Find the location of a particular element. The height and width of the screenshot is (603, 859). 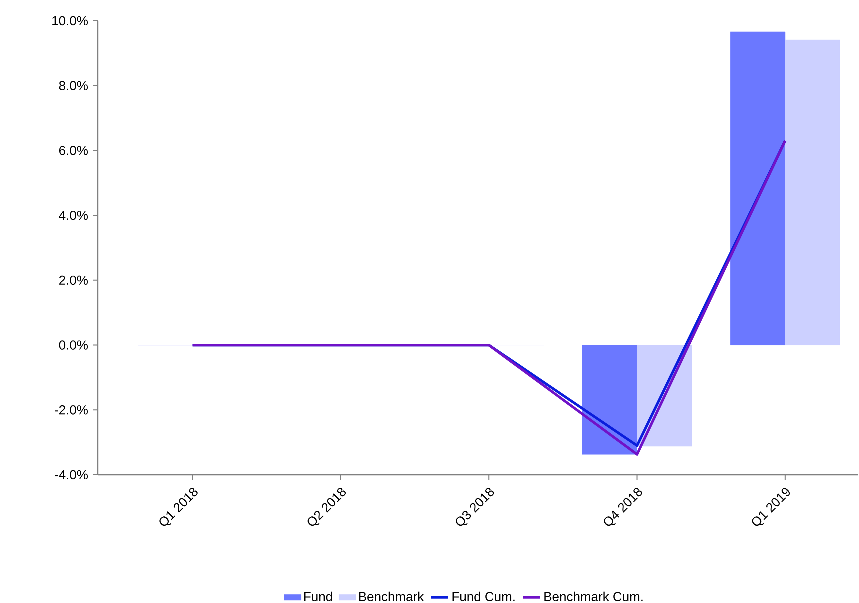

legend-label: Fund Cum. is located at coordinates (483, 597).